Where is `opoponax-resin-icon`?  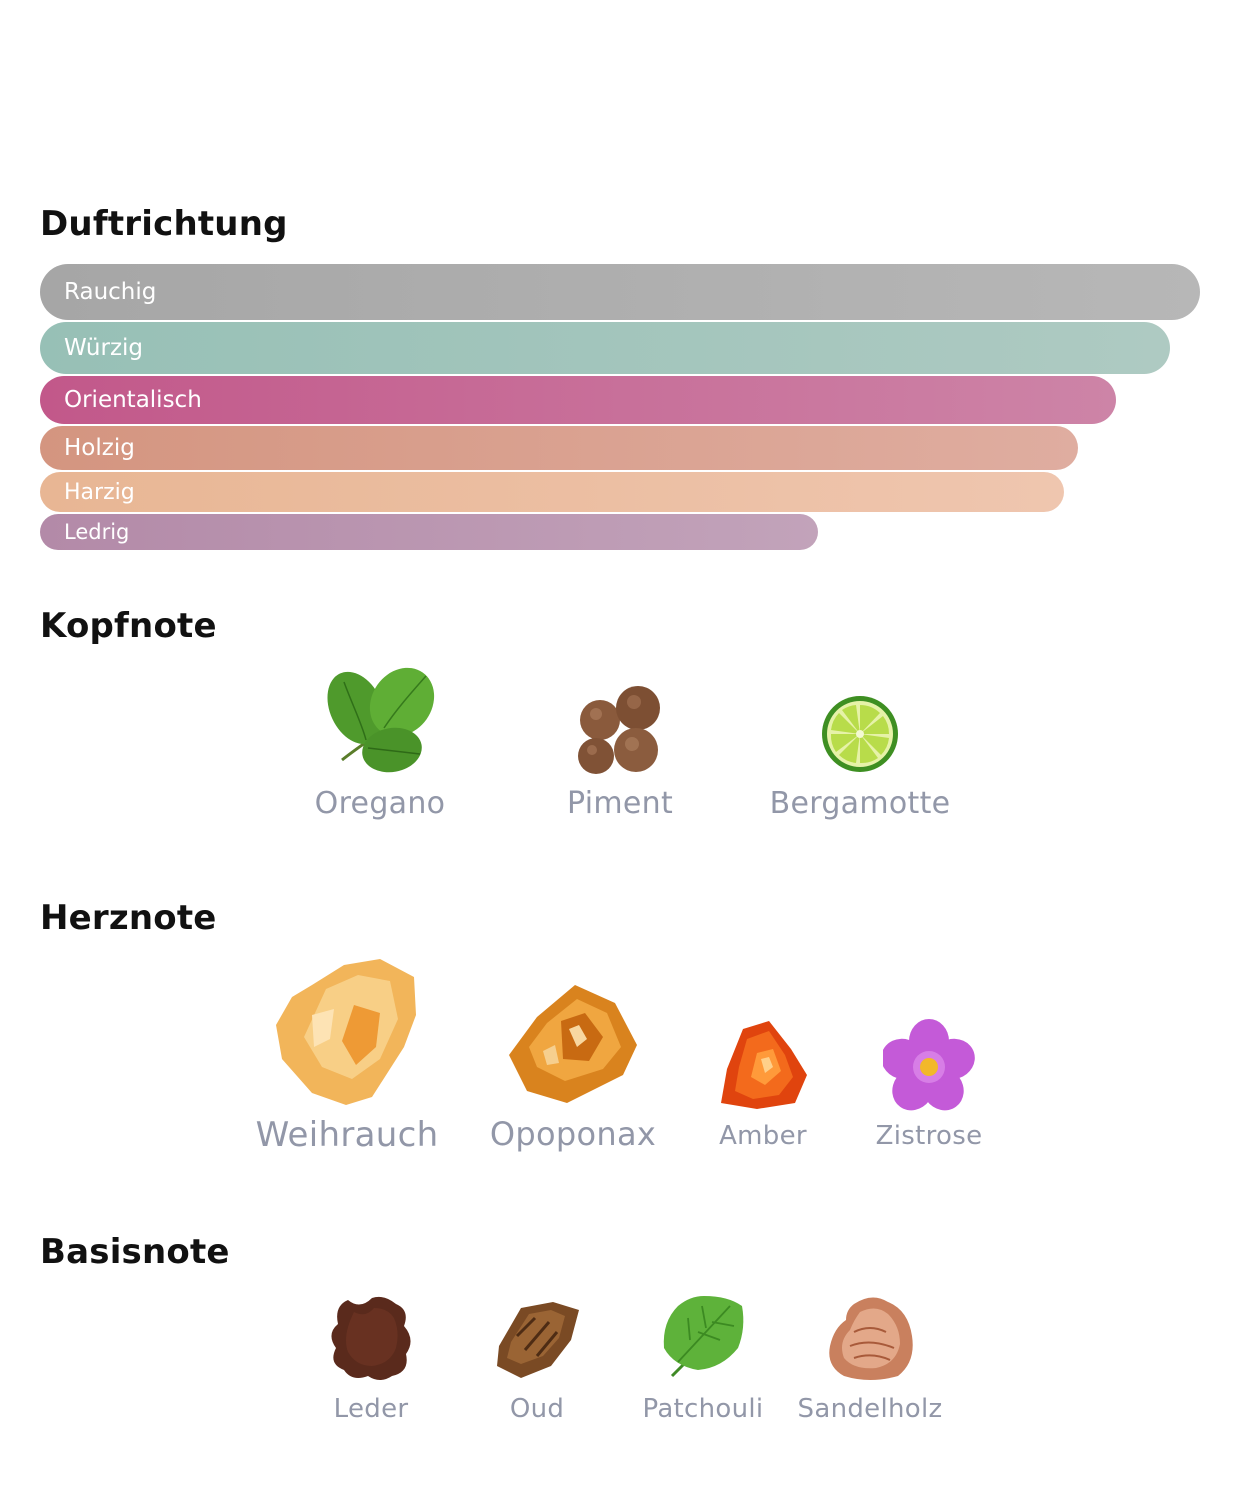
opoponax-resin-icon is located at coordinates (573, 1043).